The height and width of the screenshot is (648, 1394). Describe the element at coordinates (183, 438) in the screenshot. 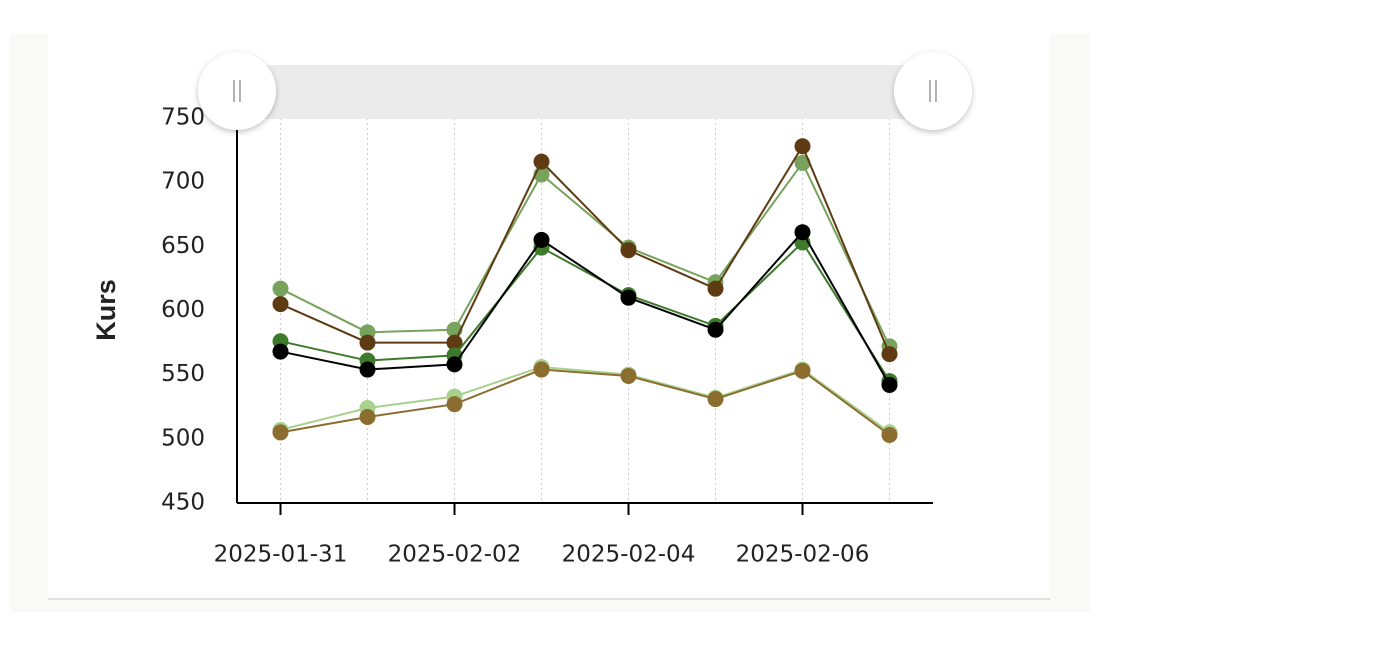

I see `y-tick-label: 500` at that location.